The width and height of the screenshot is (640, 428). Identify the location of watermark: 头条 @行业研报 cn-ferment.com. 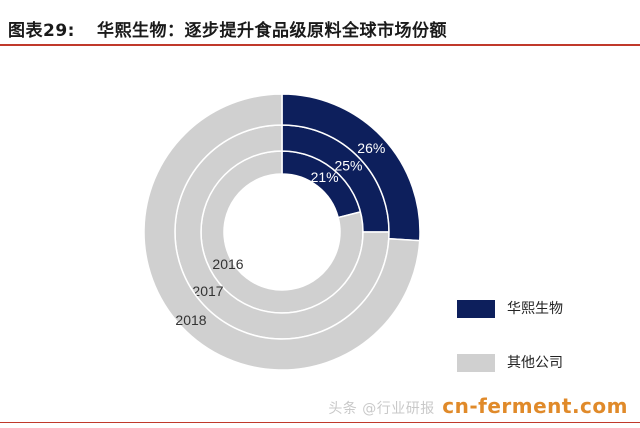
(476, 406).